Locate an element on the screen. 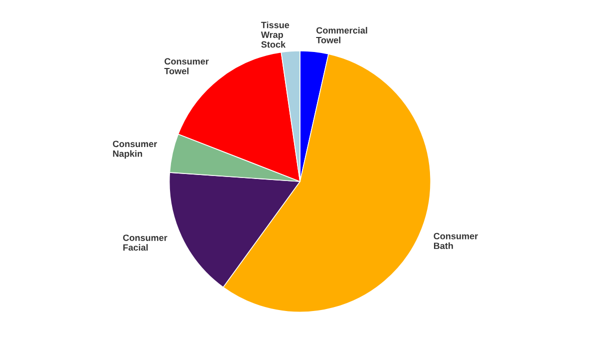 The image size is (600, 363). slice-label: Consumer Bath is located at coordinates (456, 241).